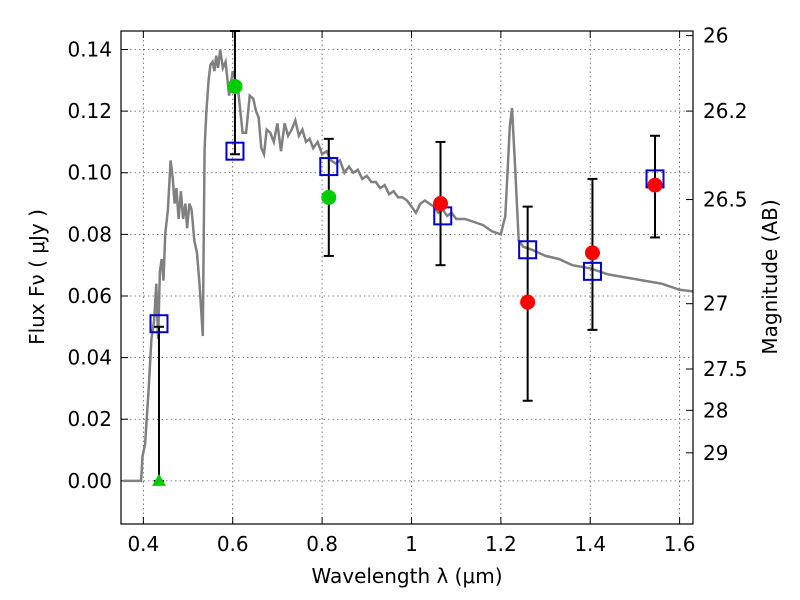 This screenshot has height=600, width=800. Describe the element at coordinates (89, 111) in the screenshot. I see `y-tick-label: 0.12` at that location.